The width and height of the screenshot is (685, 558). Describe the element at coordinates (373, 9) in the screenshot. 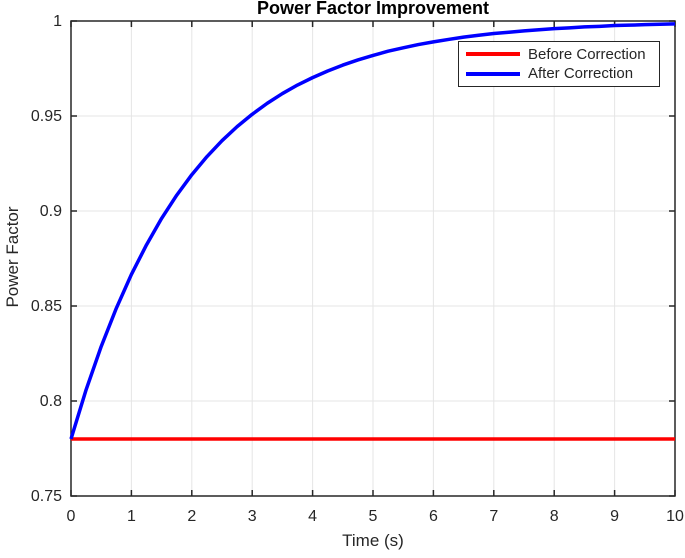

I see `chart-title: Power Factor Improvement` at that location.